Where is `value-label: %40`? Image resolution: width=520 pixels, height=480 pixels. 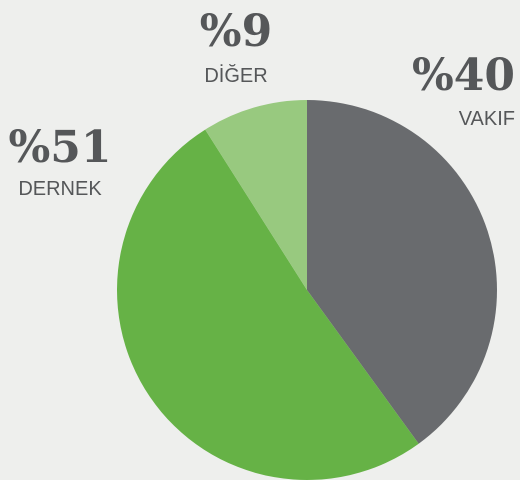
value-label: %40 is located at coordinates (463, 75).